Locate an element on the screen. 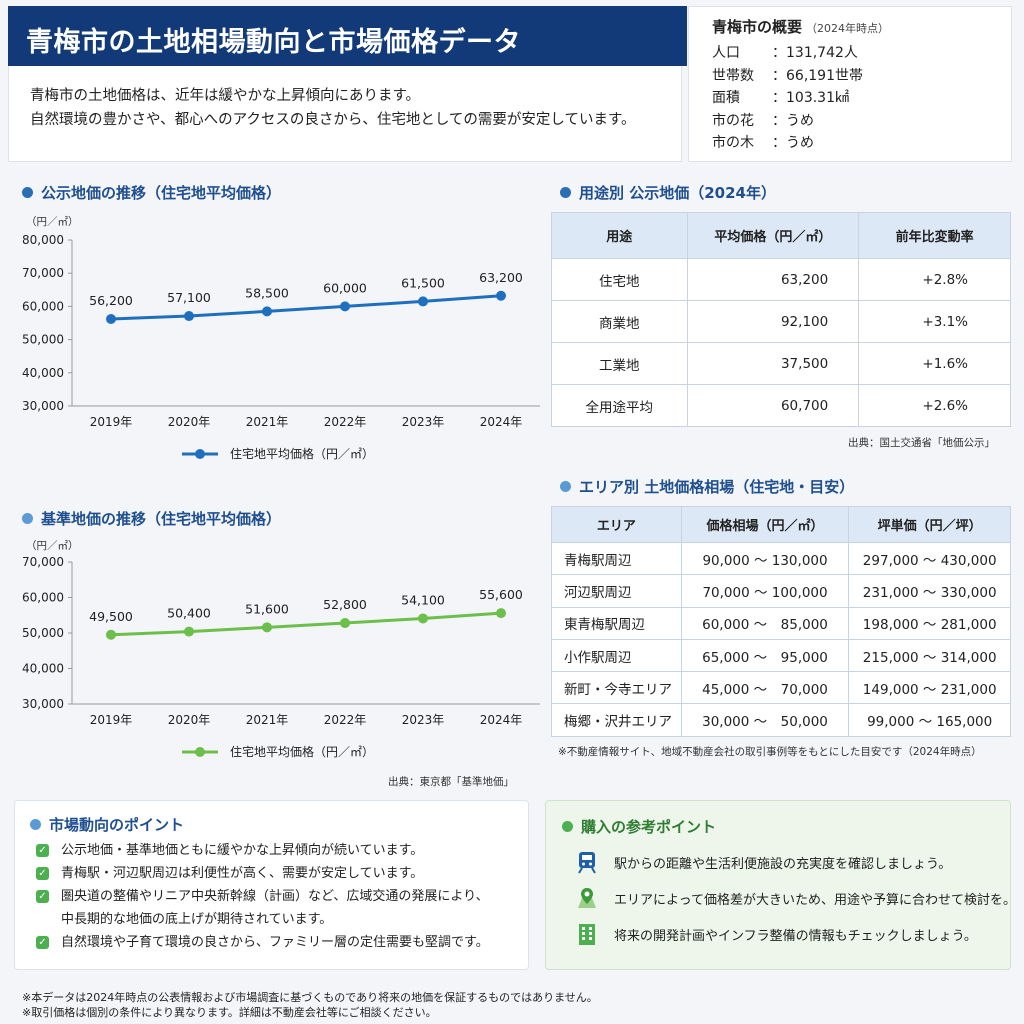 This screenshot has width=1024, height=1024. chart2-source: 出典：東京都「基準地価」 is located at coordinates (451, 782).